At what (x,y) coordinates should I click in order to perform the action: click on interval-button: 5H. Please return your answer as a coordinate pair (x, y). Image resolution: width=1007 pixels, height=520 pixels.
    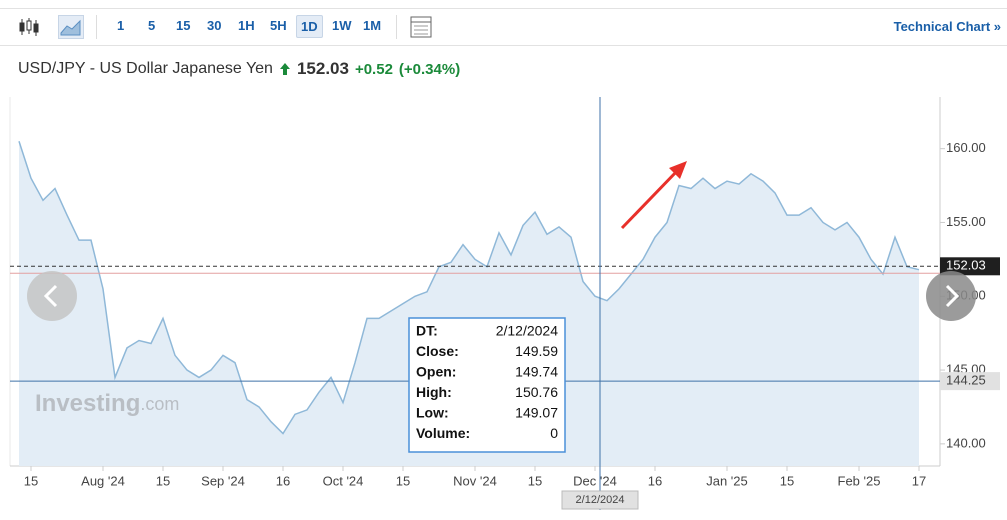
    Looking at the image, I should click on (278, 25).